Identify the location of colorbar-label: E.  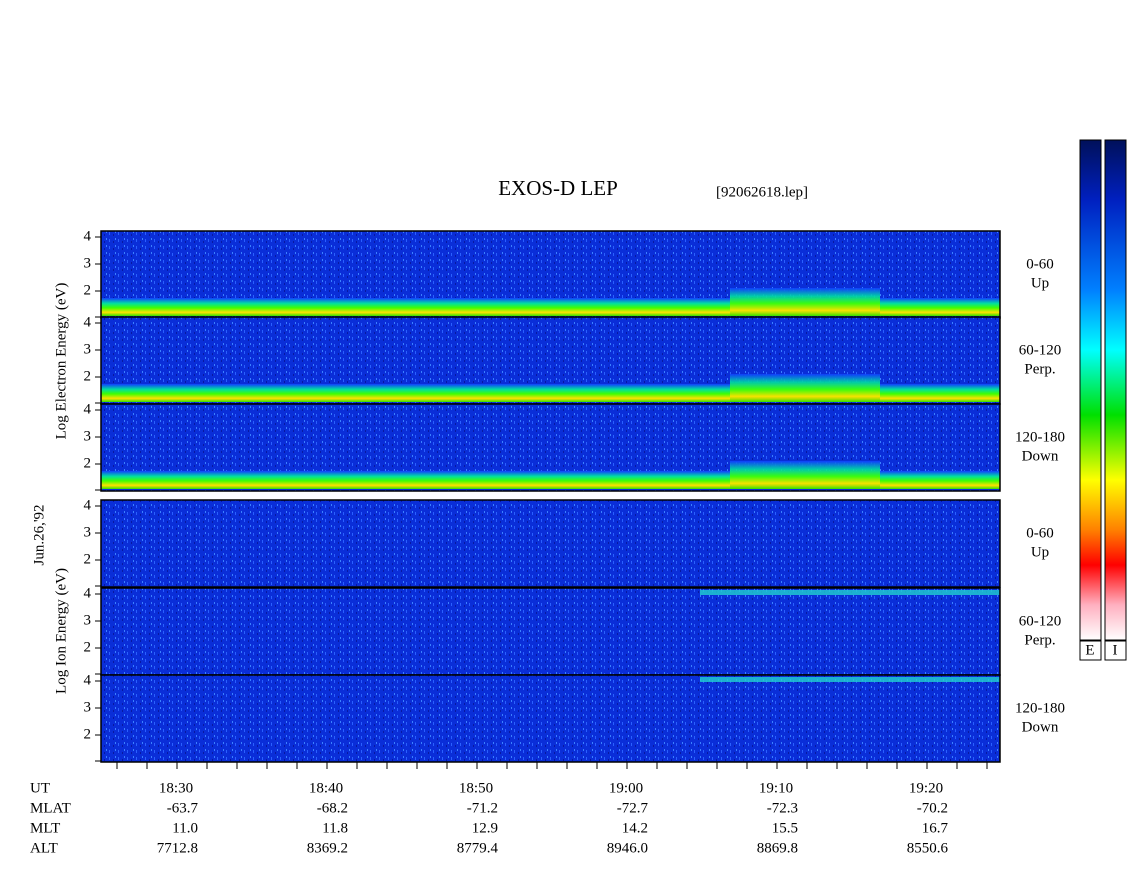
(1089, 650).